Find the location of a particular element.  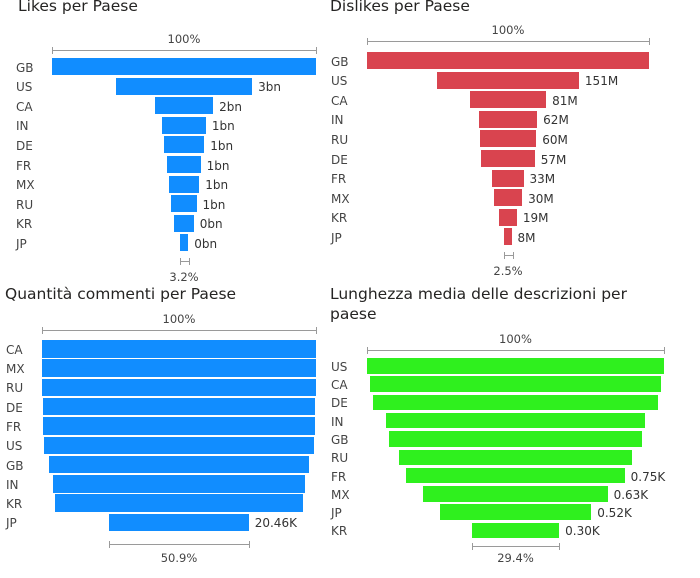

bottom-percent-label: 29.4% is located at coordinates (515, 558).